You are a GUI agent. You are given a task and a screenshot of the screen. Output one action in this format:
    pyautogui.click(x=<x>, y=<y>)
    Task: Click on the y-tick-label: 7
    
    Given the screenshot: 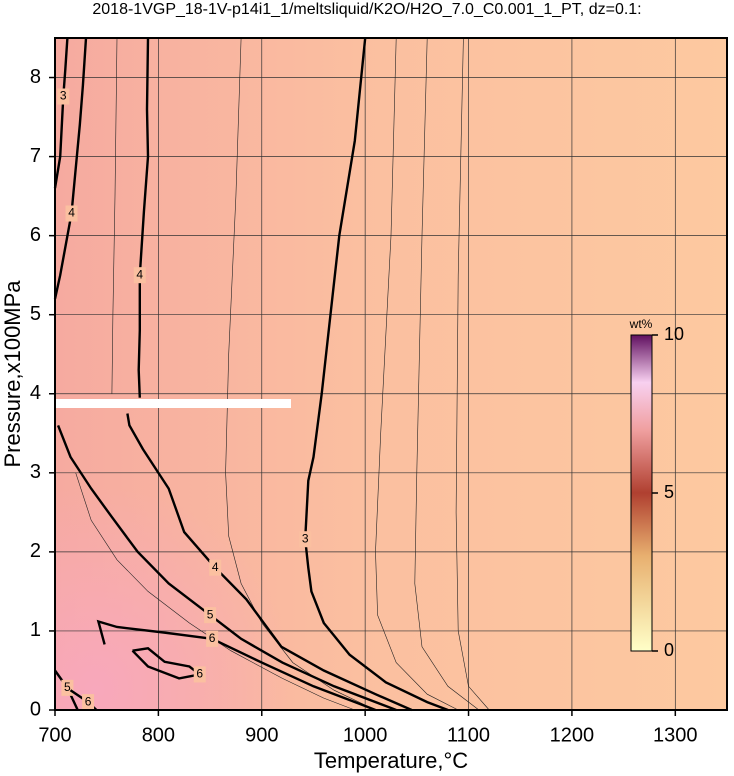 What is the action you would take?
    pyautogui.click(x=35, y=156)
    